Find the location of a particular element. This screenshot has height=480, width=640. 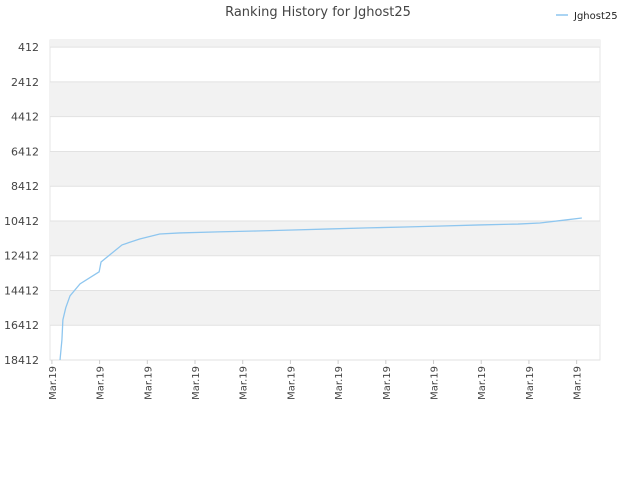

chart-title: Ranking History for Jghost25 is located at coordinates (318, 12).